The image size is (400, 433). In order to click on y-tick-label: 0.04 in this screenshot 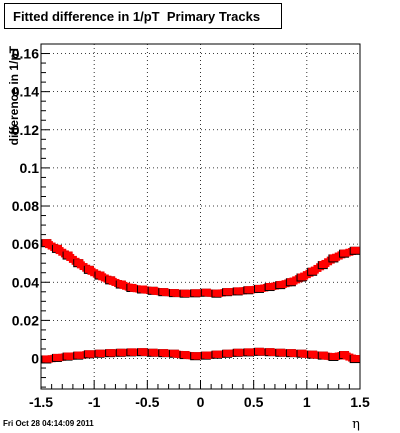, I will do `click(25, 282)`.